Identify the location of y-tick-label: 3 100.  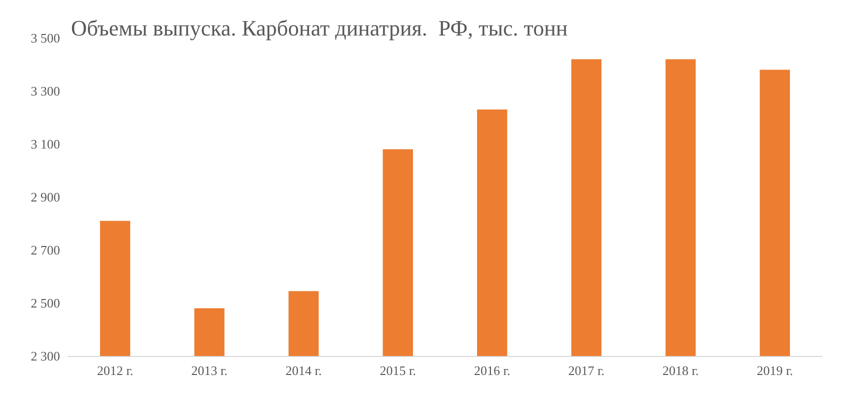
(45, 144).